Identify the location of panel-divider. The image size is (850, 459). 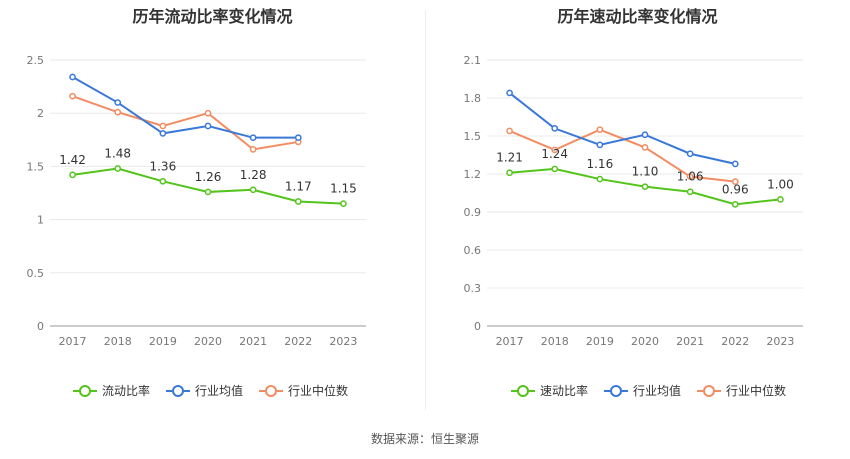
(425, 210).